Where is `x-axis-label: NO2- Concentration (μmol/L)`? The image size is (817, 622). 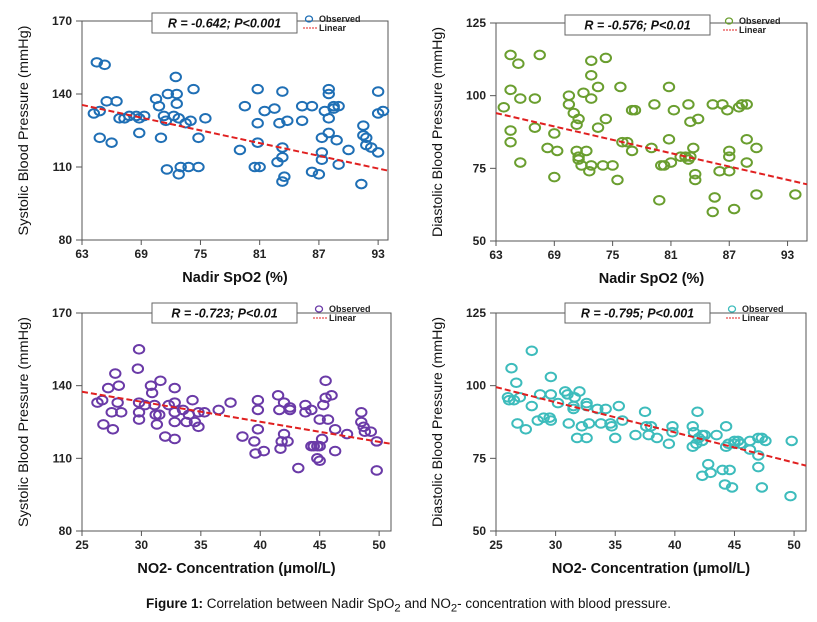 x-axis-label: NO2- Concentration (μmol/L) is located at coordinates (236, 569).